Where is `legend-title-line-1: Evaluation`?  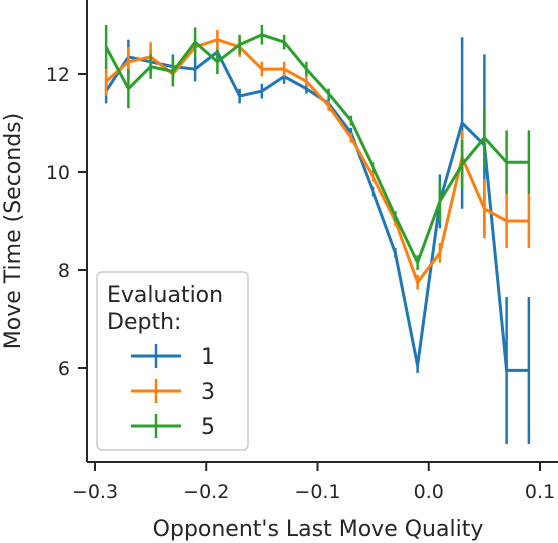
legend-title-line-1: Evaluation is located at coordinates (165, 295).